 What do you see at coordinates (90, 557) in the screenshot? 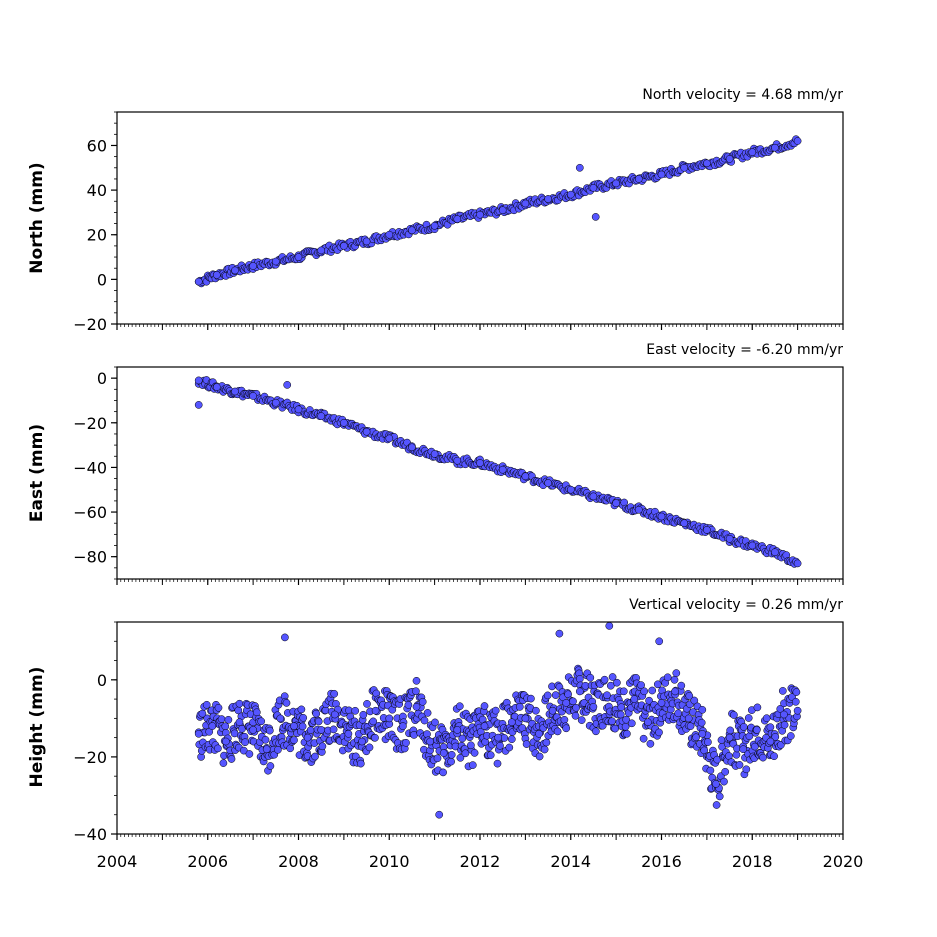
I see `east-y-tick-label: −80` at bounding box center [90, 557].